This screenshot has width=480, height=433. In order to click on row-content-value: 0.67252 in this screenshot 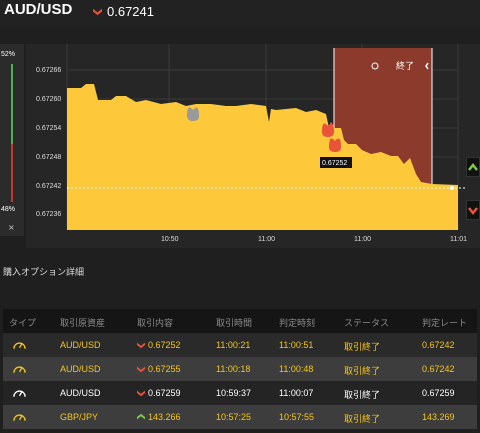, I will do `click(164, 345)`.